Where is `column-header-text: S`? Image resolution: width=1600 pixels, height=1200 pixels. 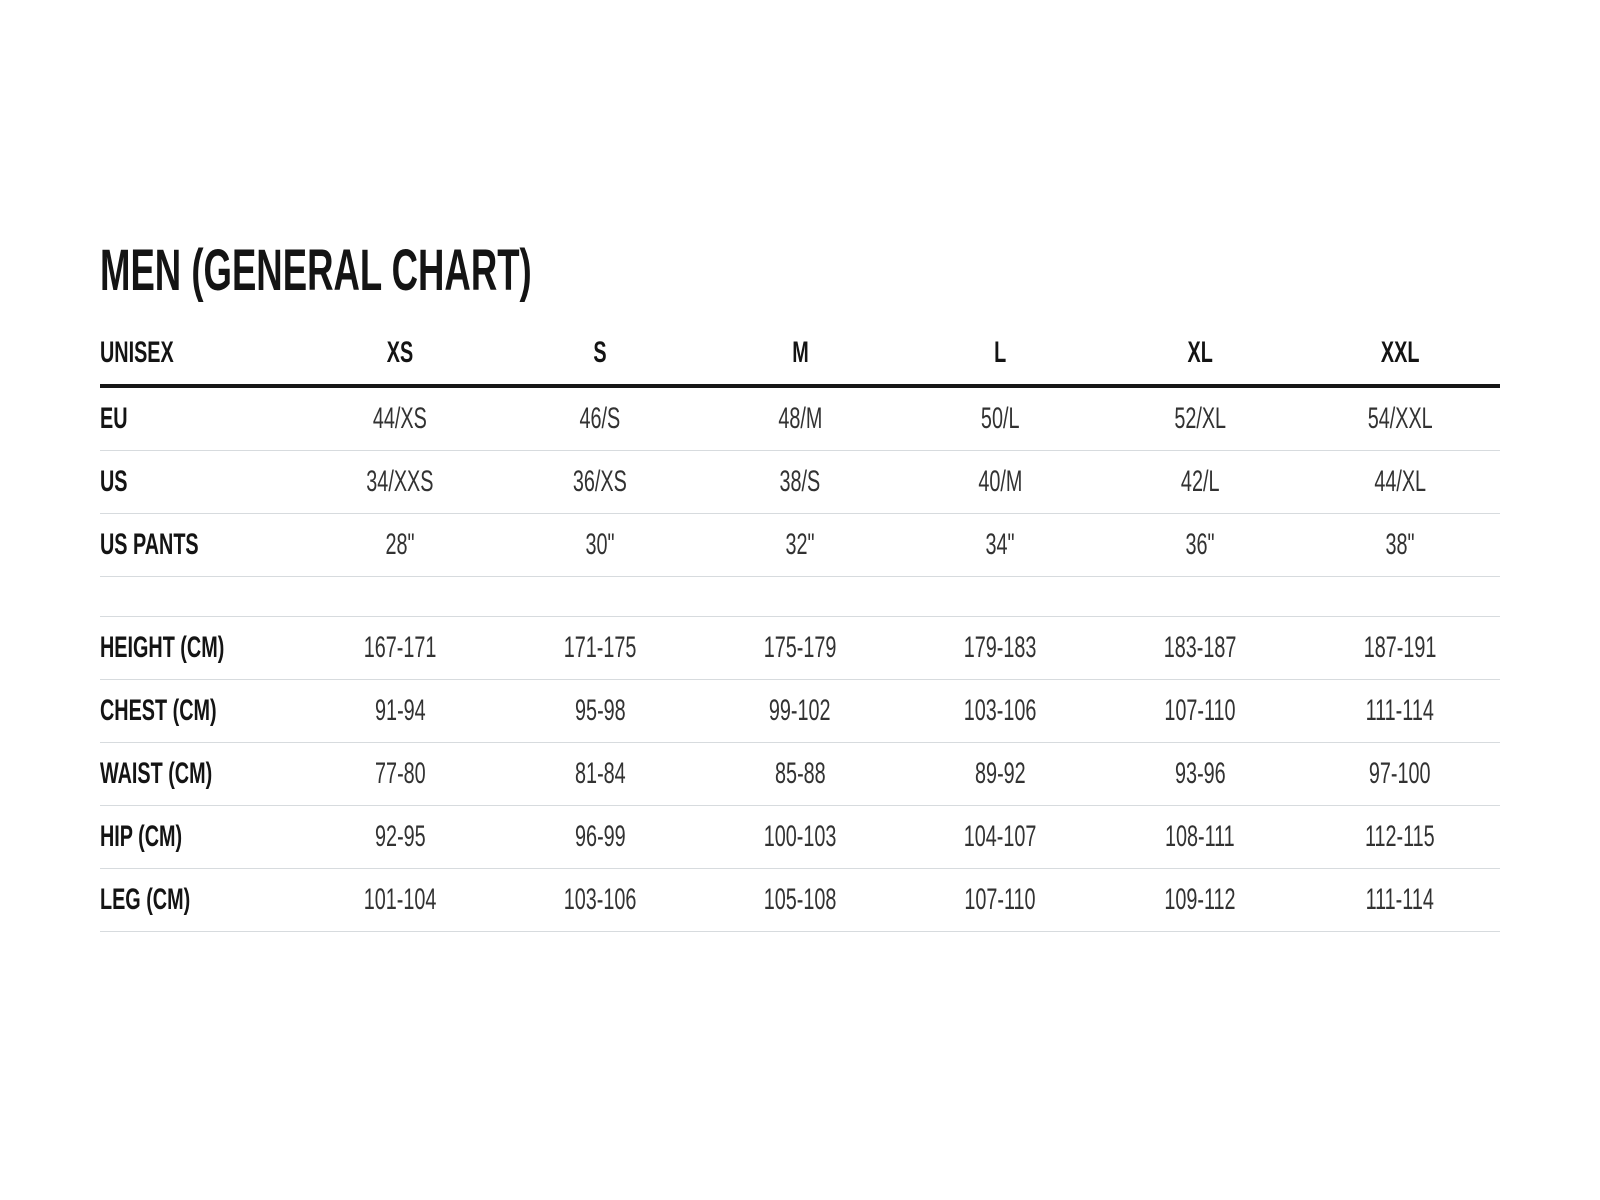
column-header-text: S is located at coordinates (600, 352).